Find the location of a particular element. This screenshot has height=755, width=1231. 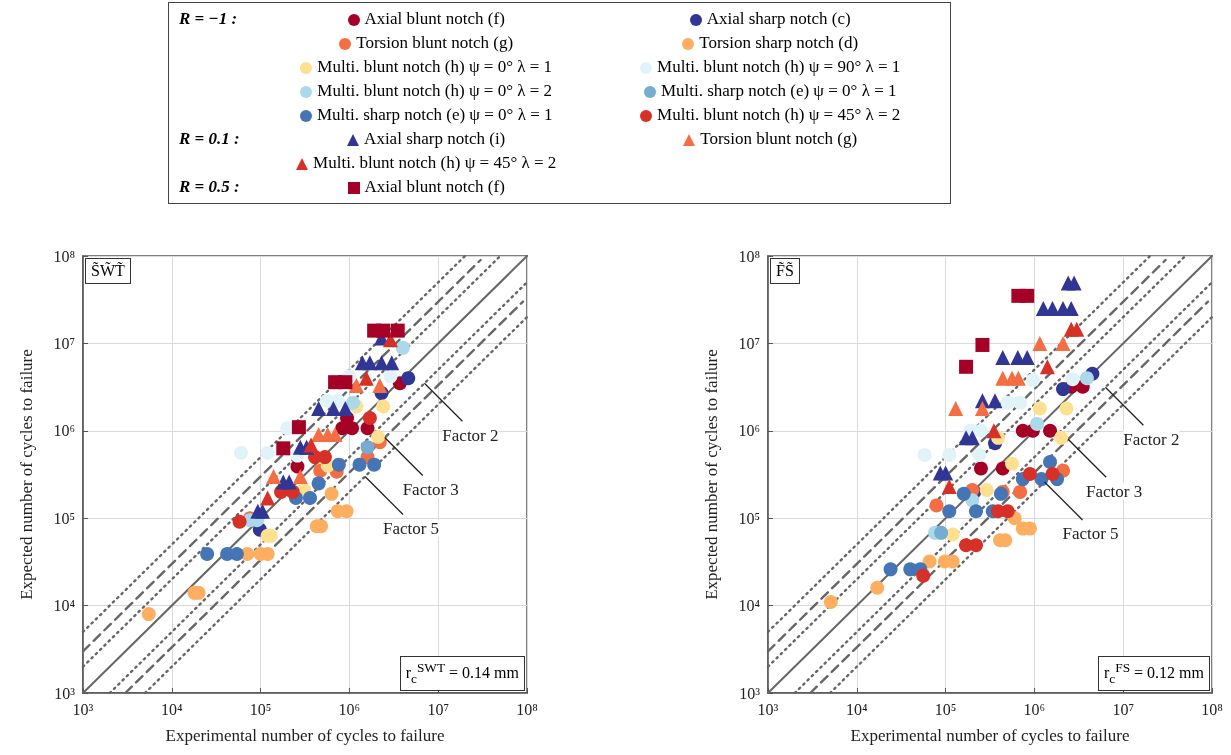

annotation: r$_{c}$$^{FS}$ = 0.12 mm is located at coordinates (1154, 673).